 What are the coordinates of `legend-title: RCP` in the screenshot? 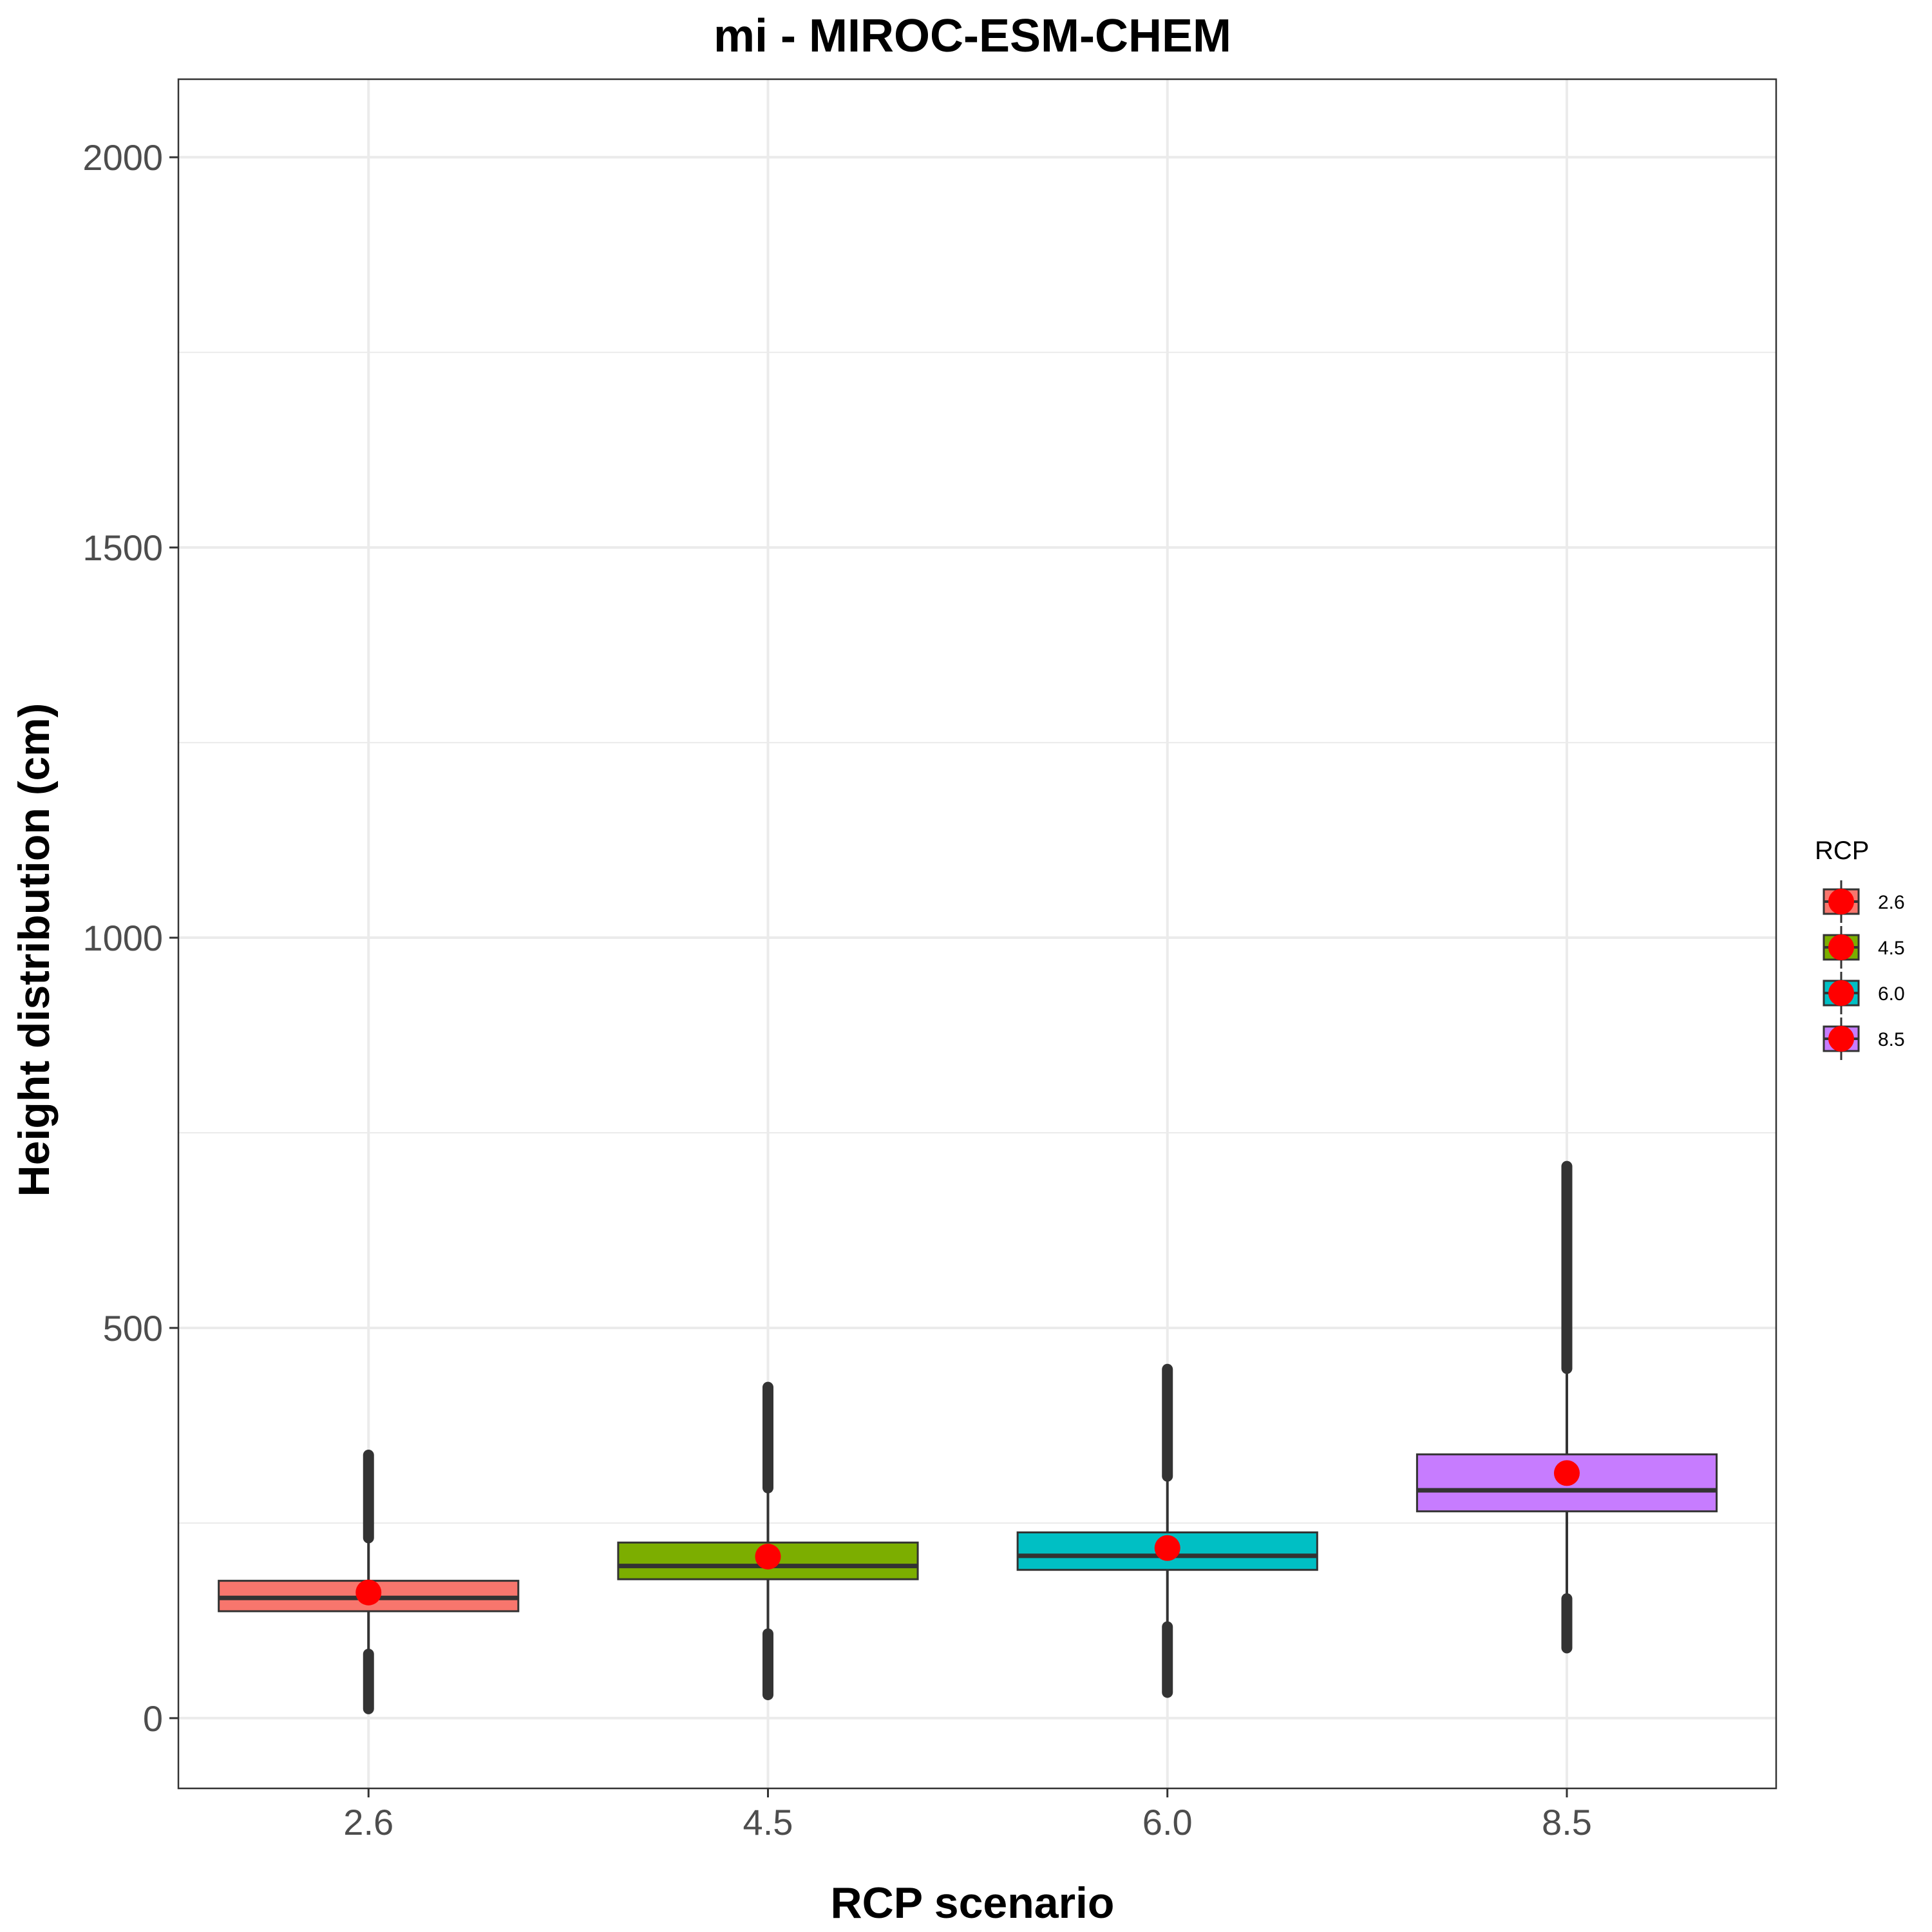 It's located at (1842, 851).